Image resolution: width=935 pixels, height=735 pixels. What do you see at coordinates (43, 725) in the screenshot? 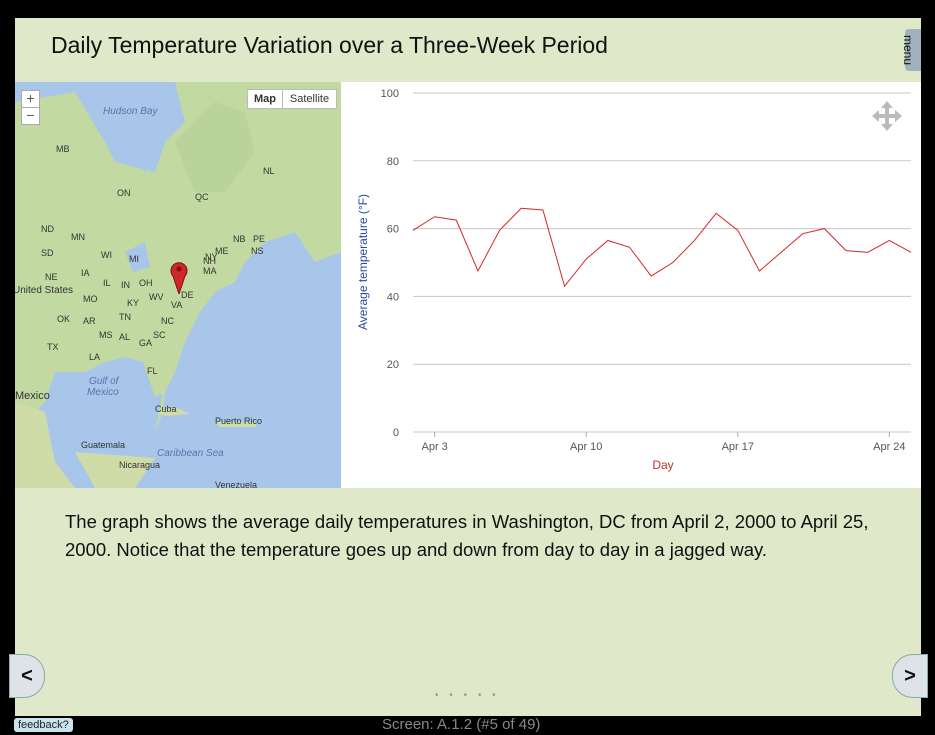
I see `feedback-button: feedback?` at bounding box center [43, 725].